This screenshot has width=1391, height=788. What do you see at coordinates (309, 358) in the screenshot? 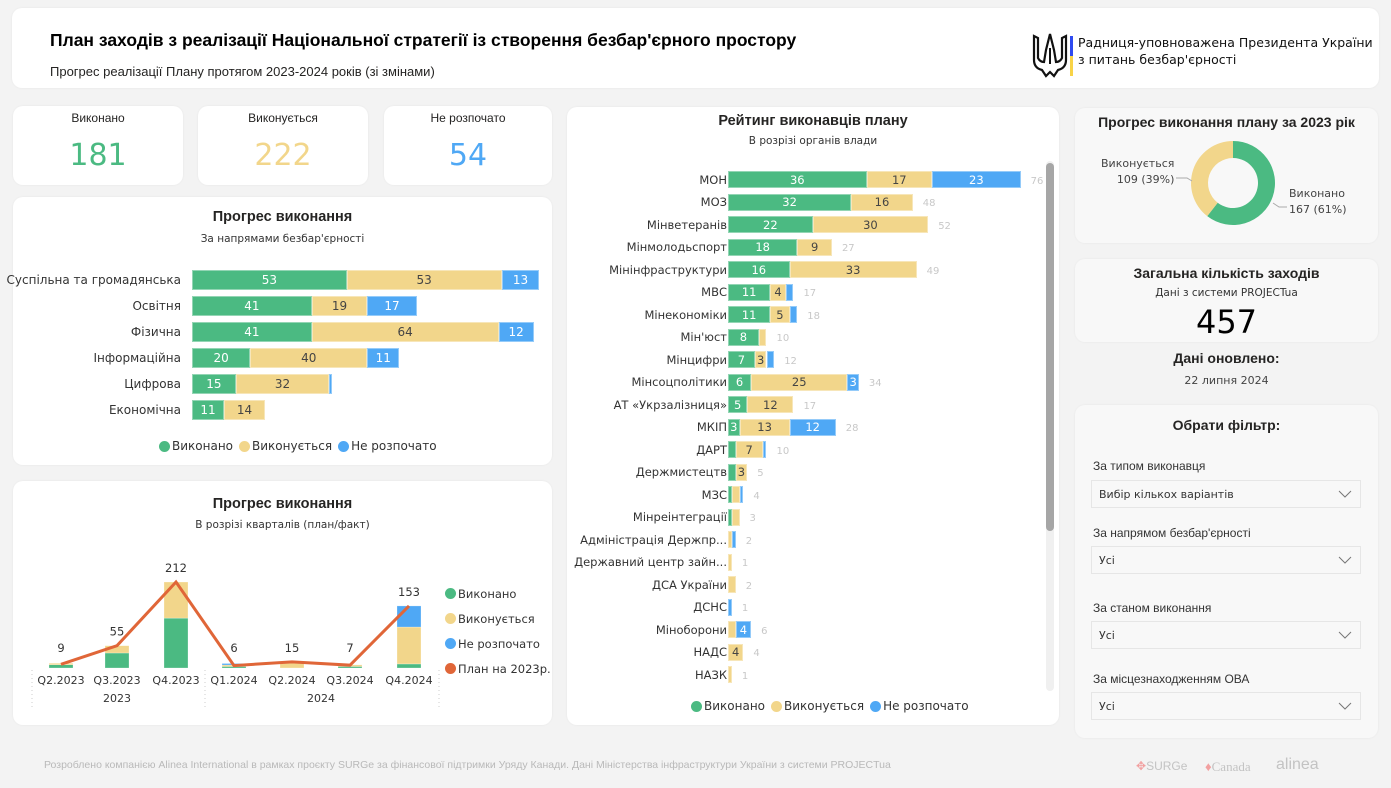
I see `segment-in-progress: 40` at bounding box center [309, 358].